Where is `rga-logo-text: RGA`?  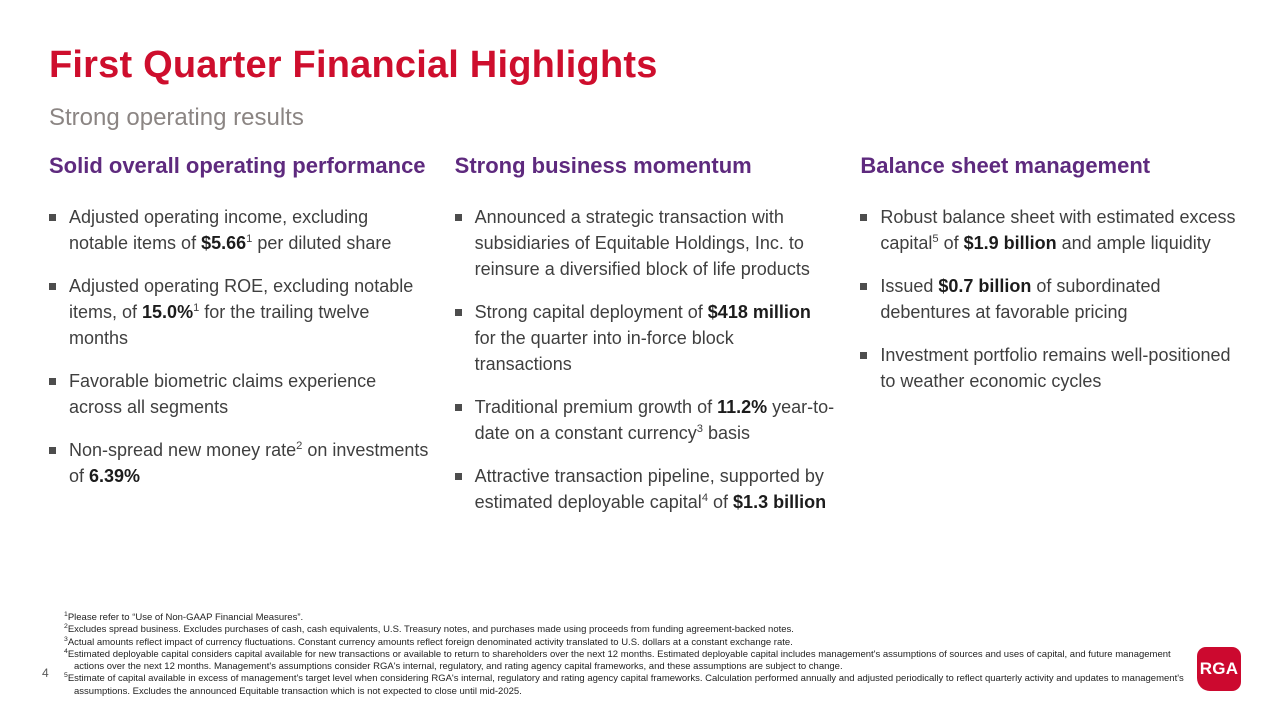
rga-logo-text: RGA is located at coordinates (1219, 668).